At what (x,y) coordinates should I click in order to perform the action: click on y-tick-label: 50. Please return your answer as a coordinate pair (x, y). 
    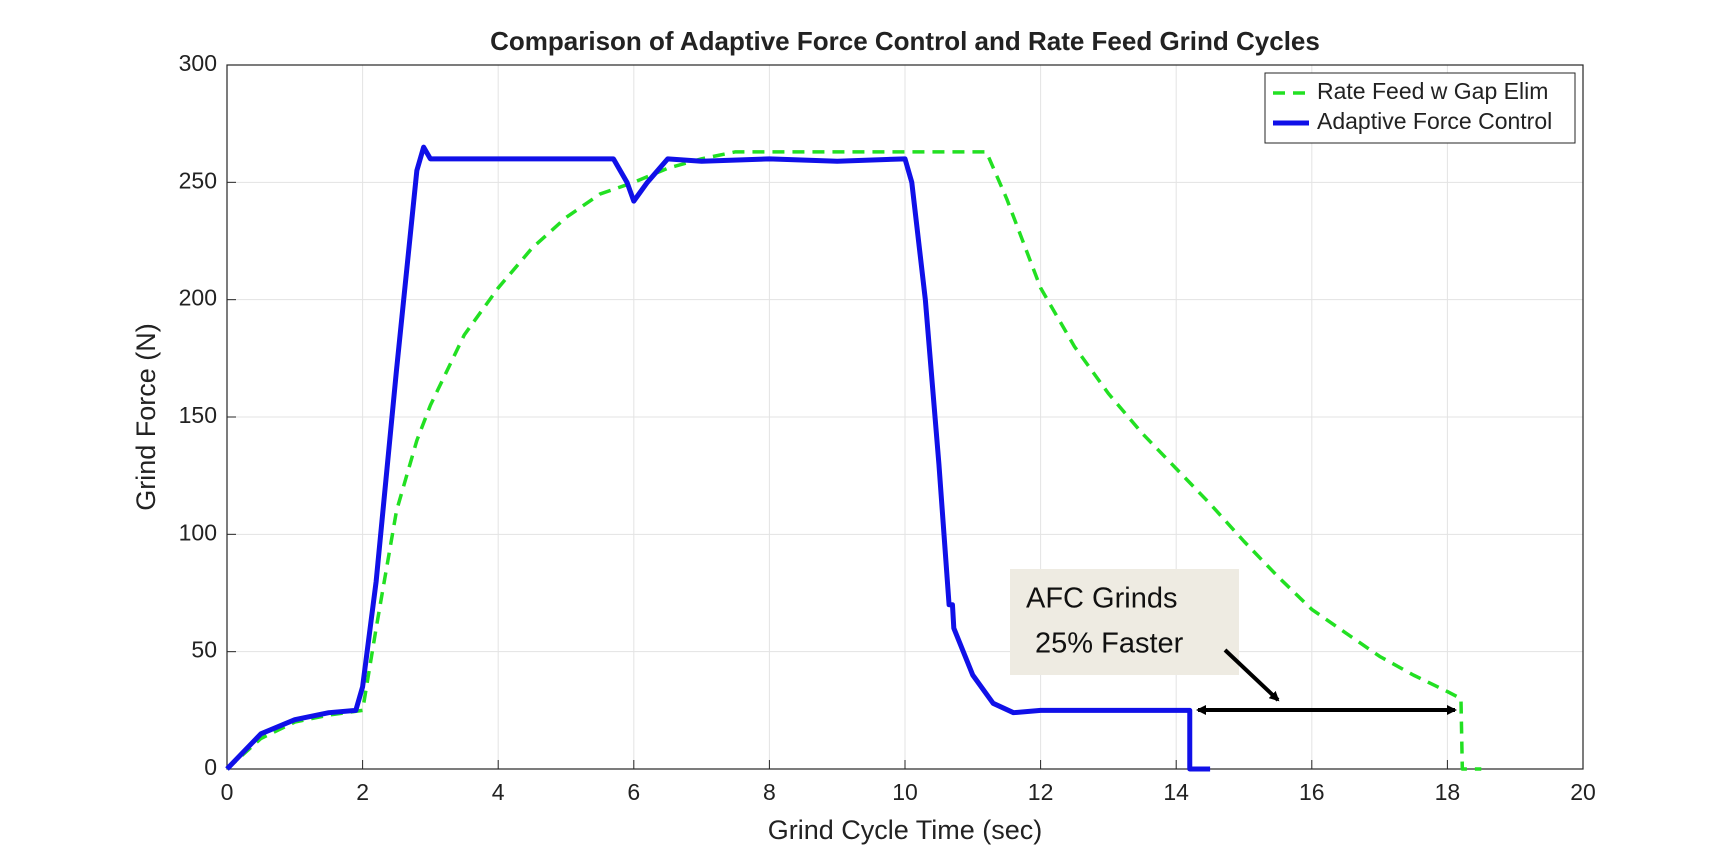
    Looking at the image, I should click on (204, 650).